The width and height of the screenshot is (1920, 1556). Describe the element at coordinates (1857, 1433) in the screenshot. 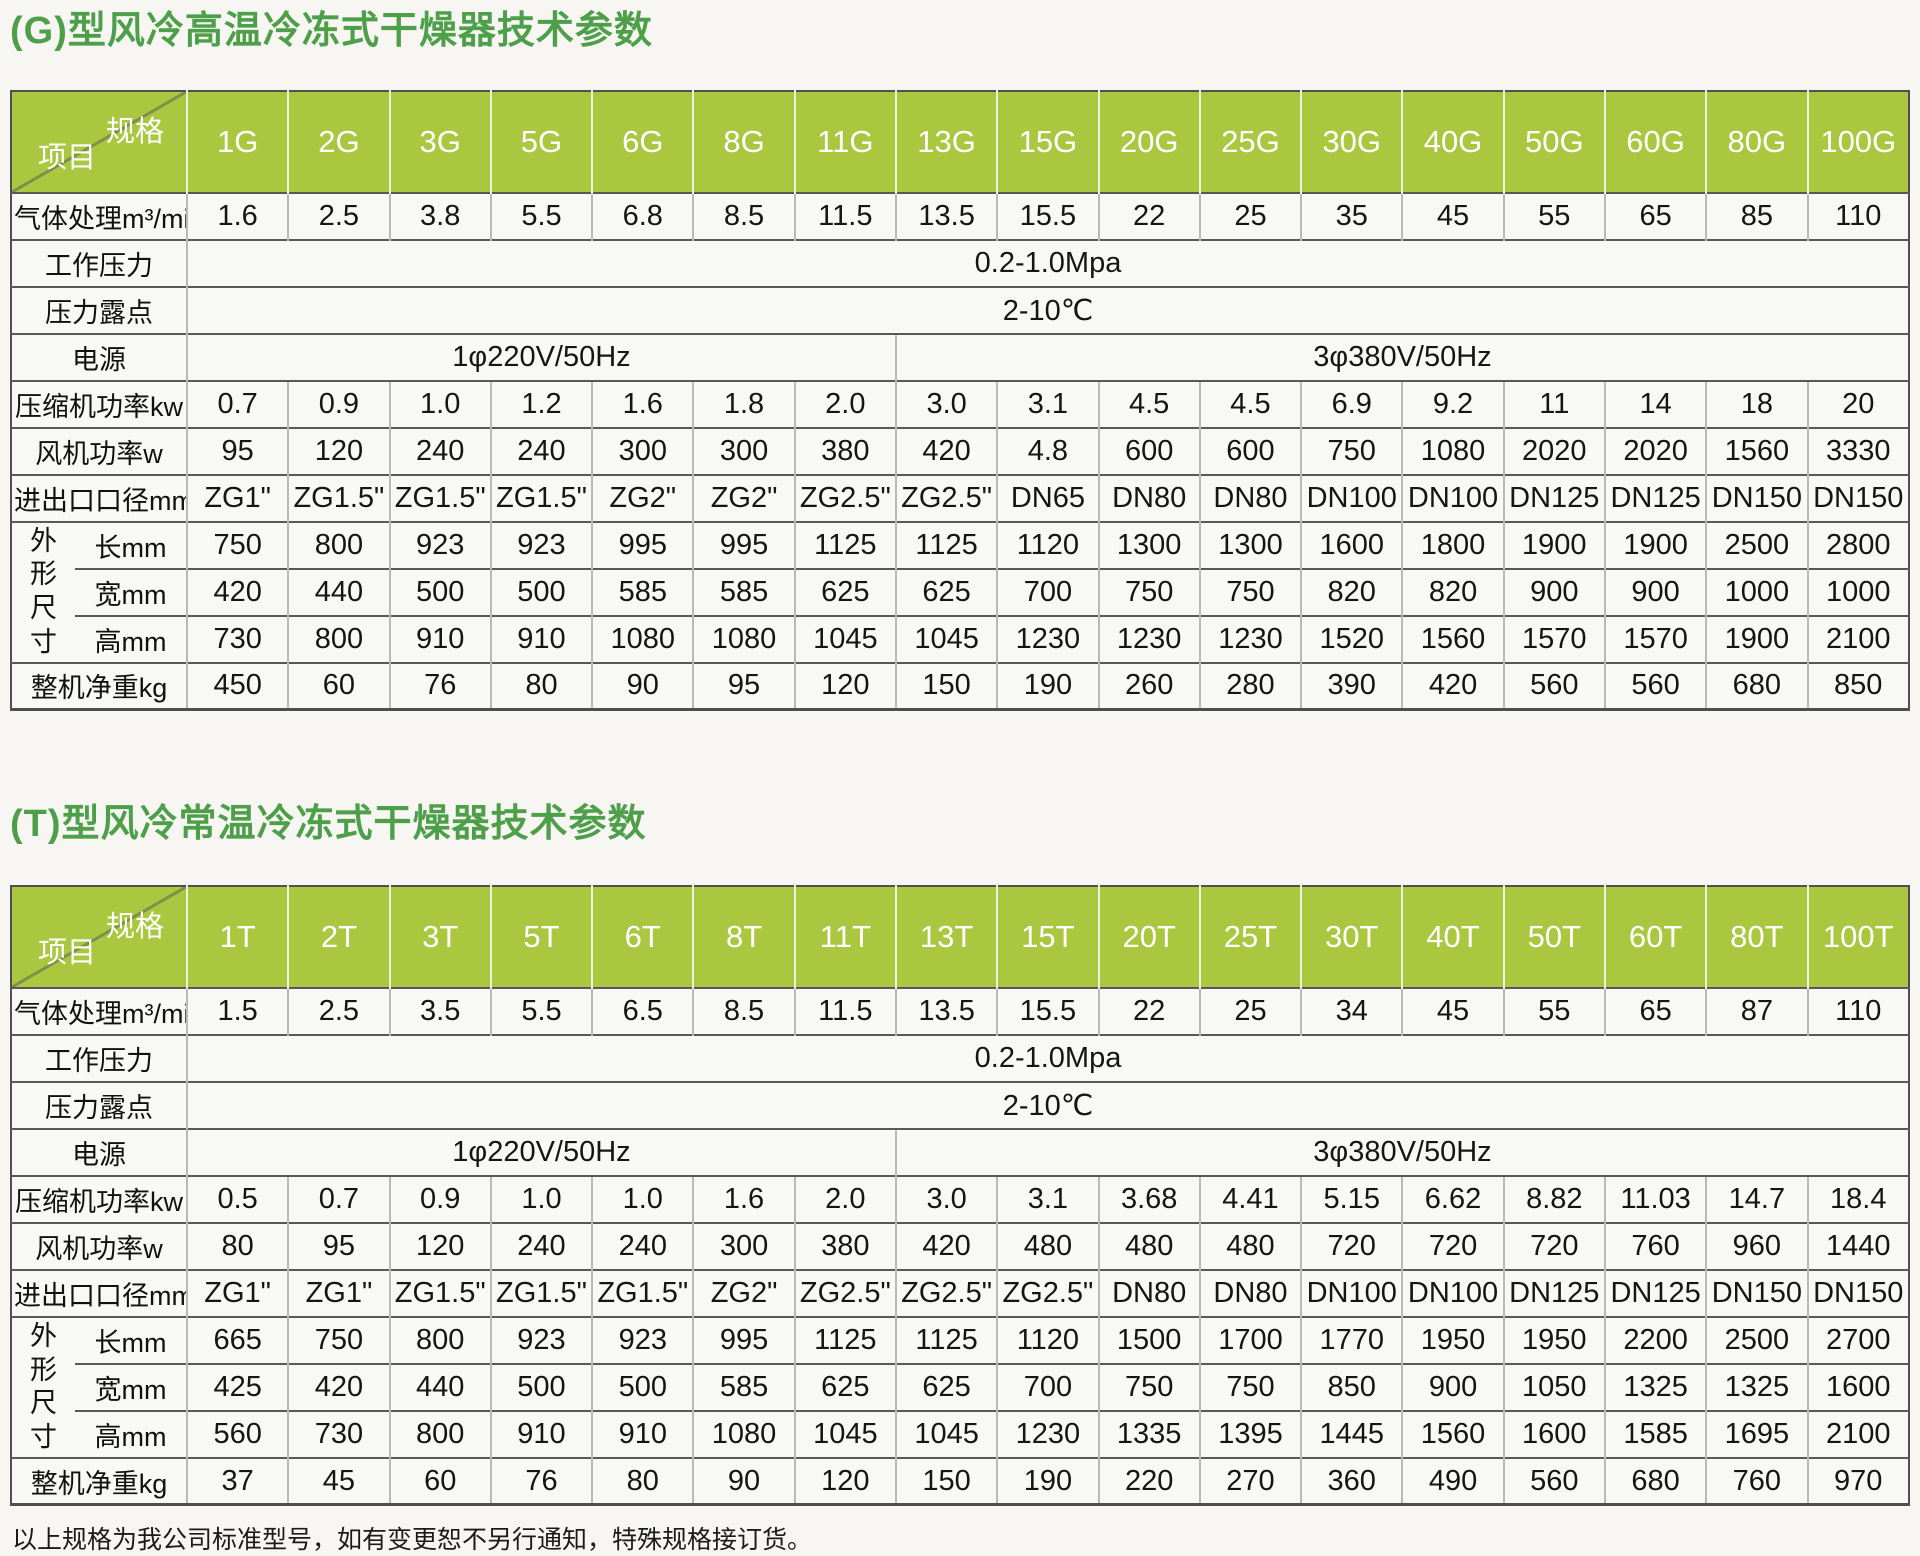

I see `spec-cell: 2100` at that location.